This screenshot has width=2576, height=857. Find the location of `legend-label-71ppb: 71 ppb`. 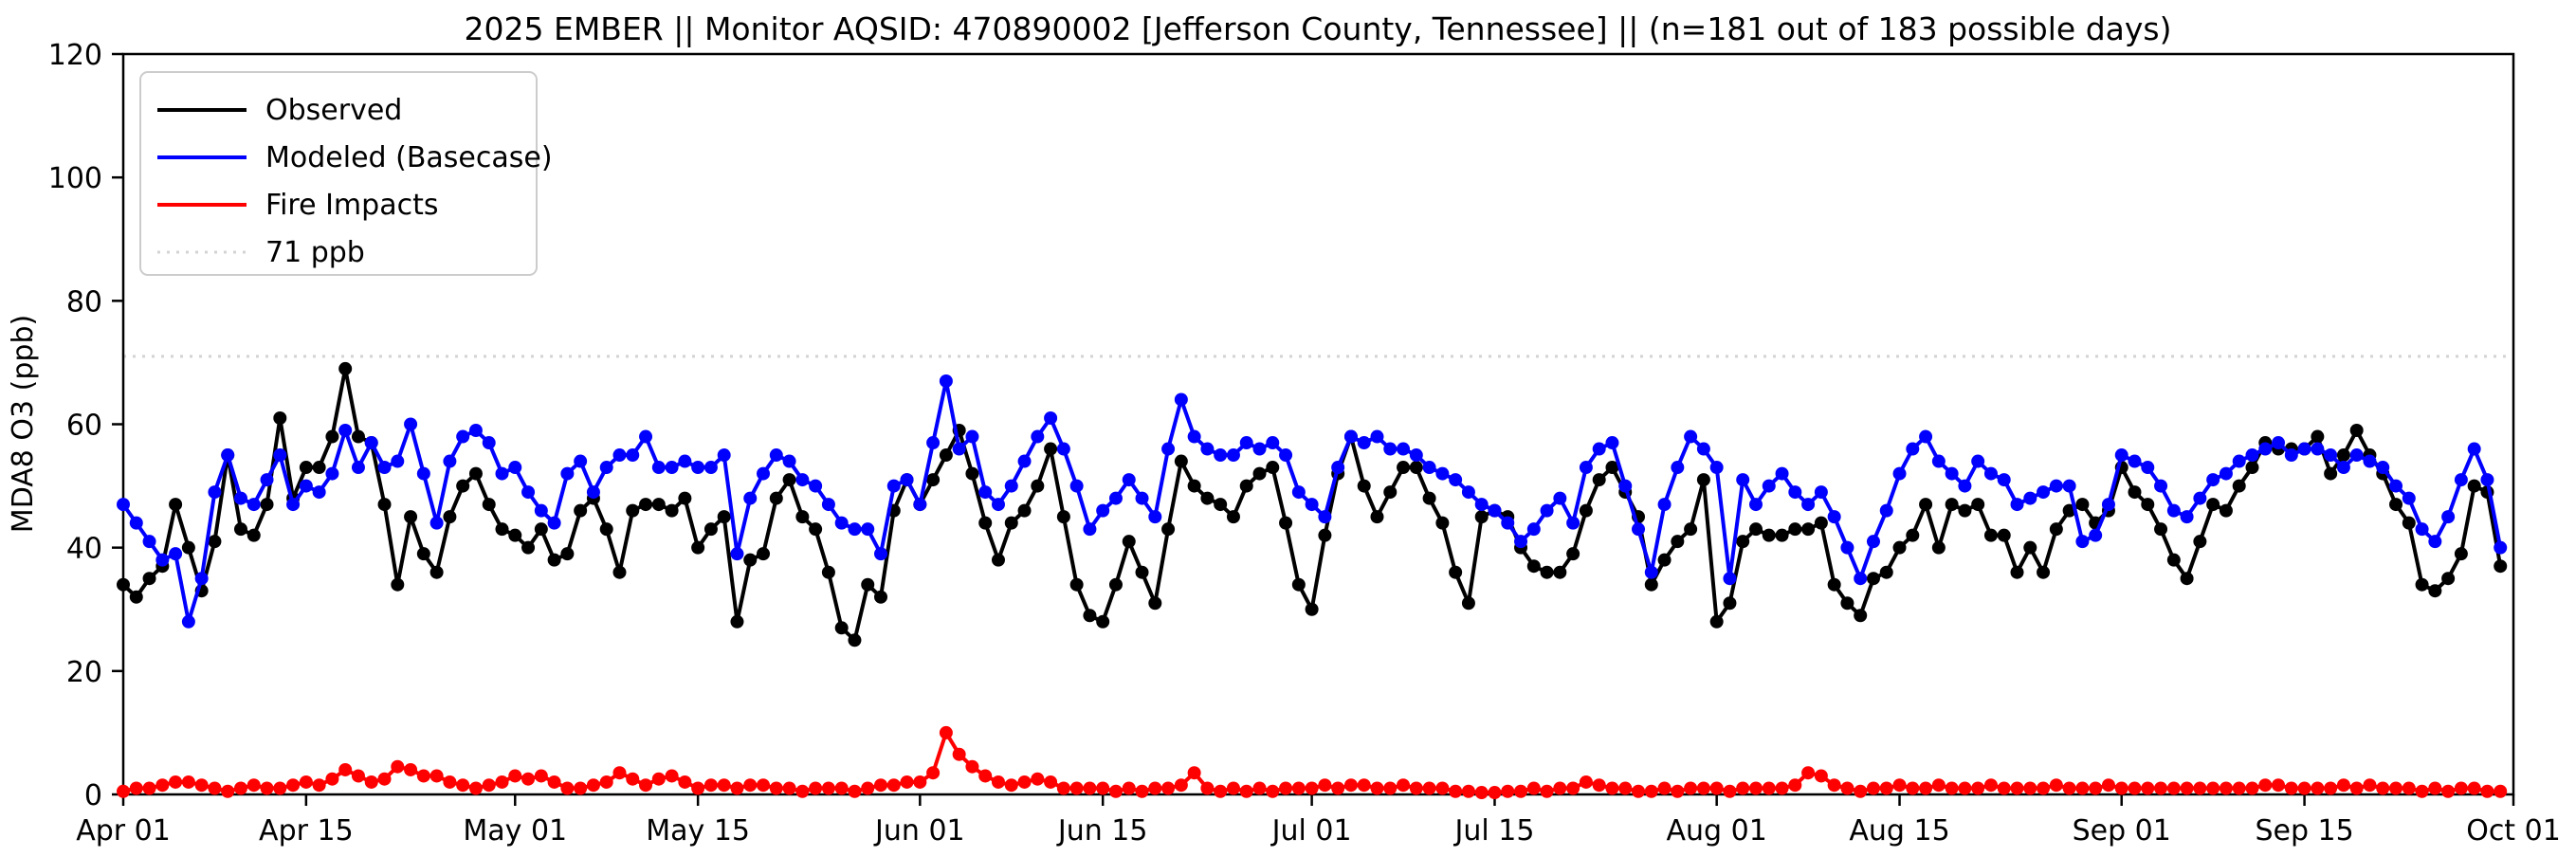

legend-label-71ppb: 71 ppb is located at coordinates (315, 252).